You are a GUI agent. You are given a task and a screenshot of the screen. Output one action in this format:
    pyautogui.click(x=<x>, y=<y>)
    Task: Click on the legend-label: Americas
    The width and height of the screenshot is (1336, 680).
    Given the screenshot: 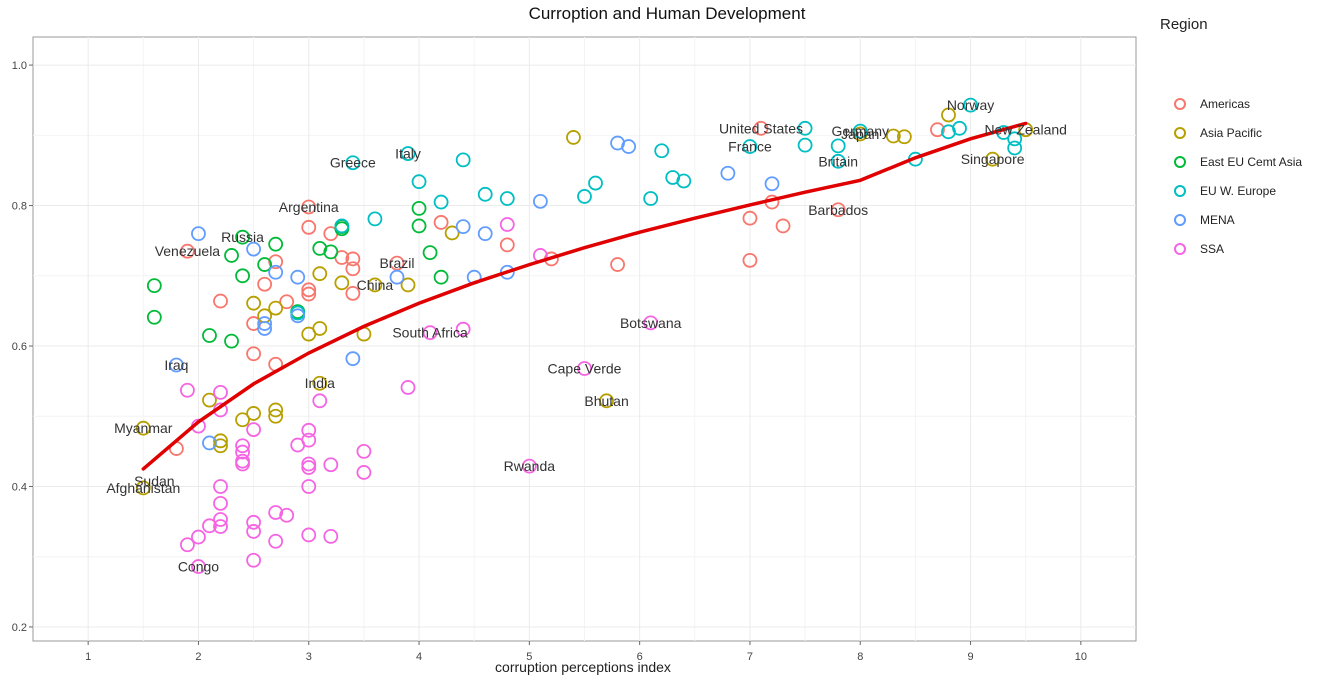 What is the action you would take?
    pyautogui.click(x=1225, y=103)
    